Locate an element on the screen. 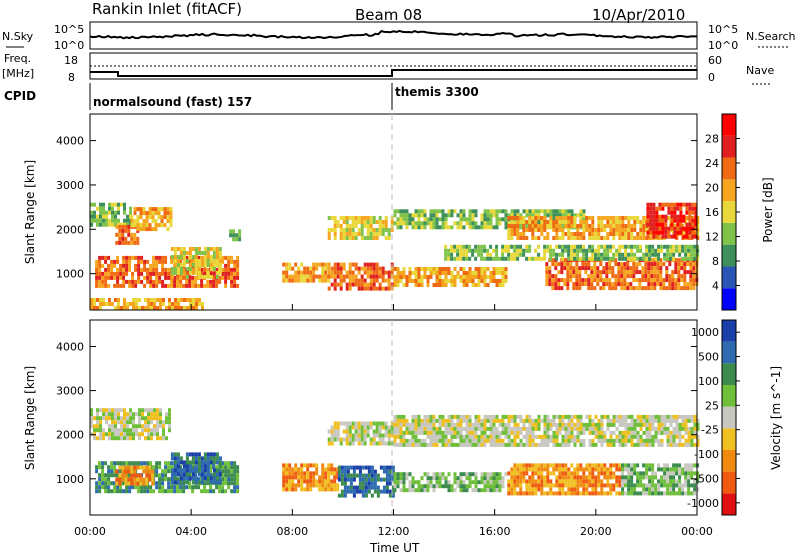 This screenshot has height=554, width=800. nsearch-label: N.Search is located at coordinates (771, 36).